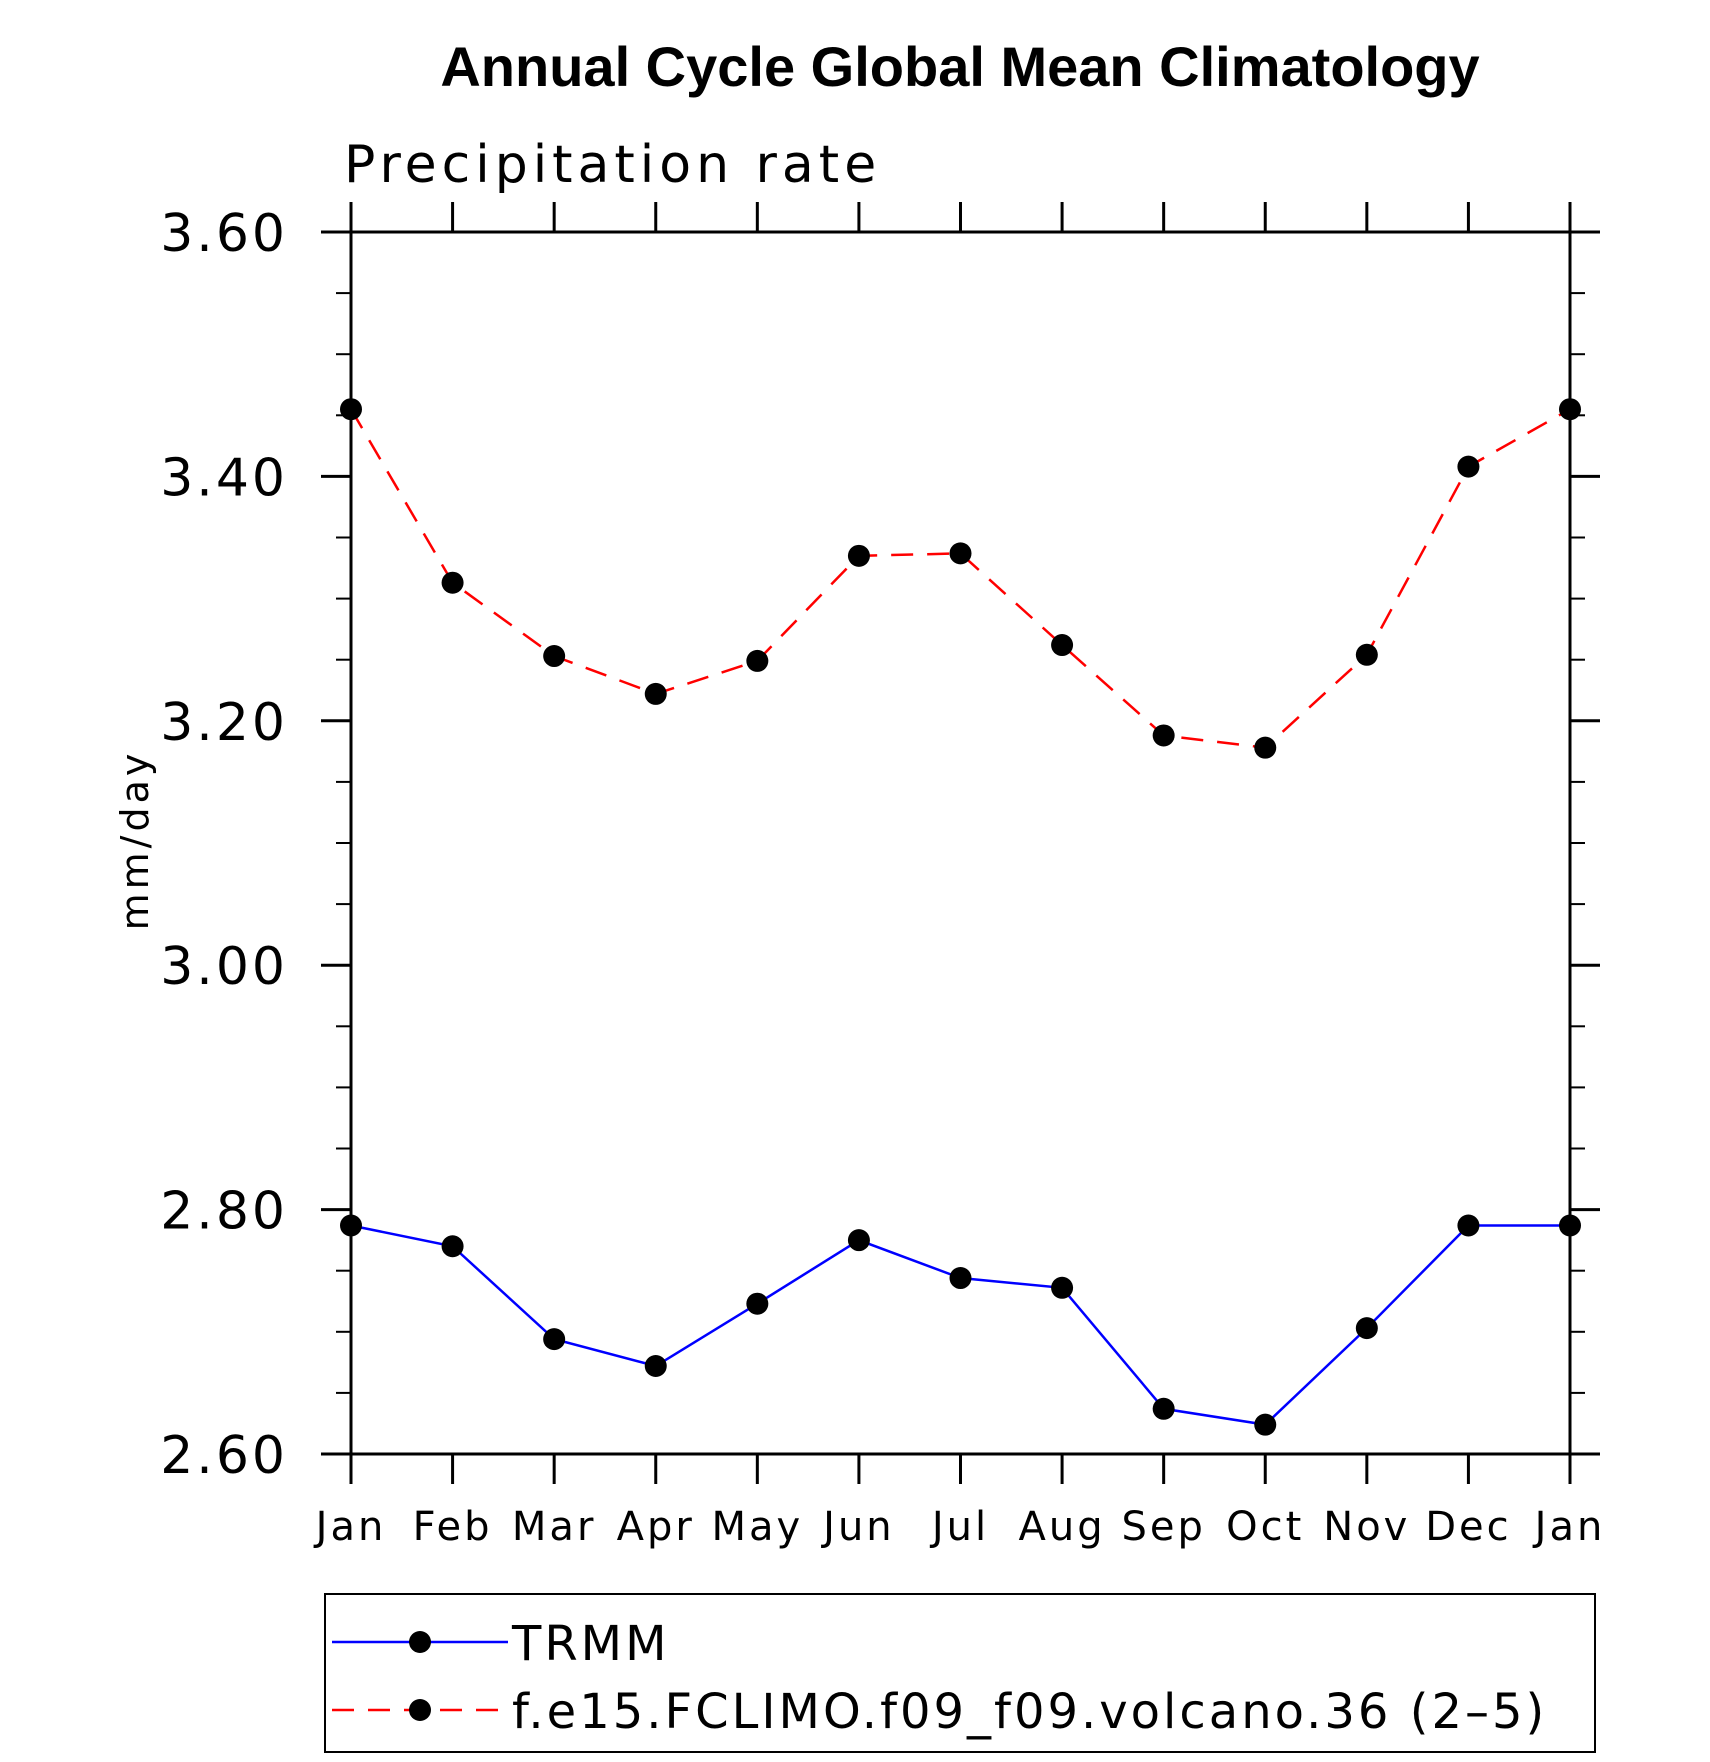 The height and width of the screenshot is (1762, 1710). What do you see at coordinates (1062, 1527) in the screenshot?
I see `x-tick-label: Aug` at bounding box center [1062, 1527].